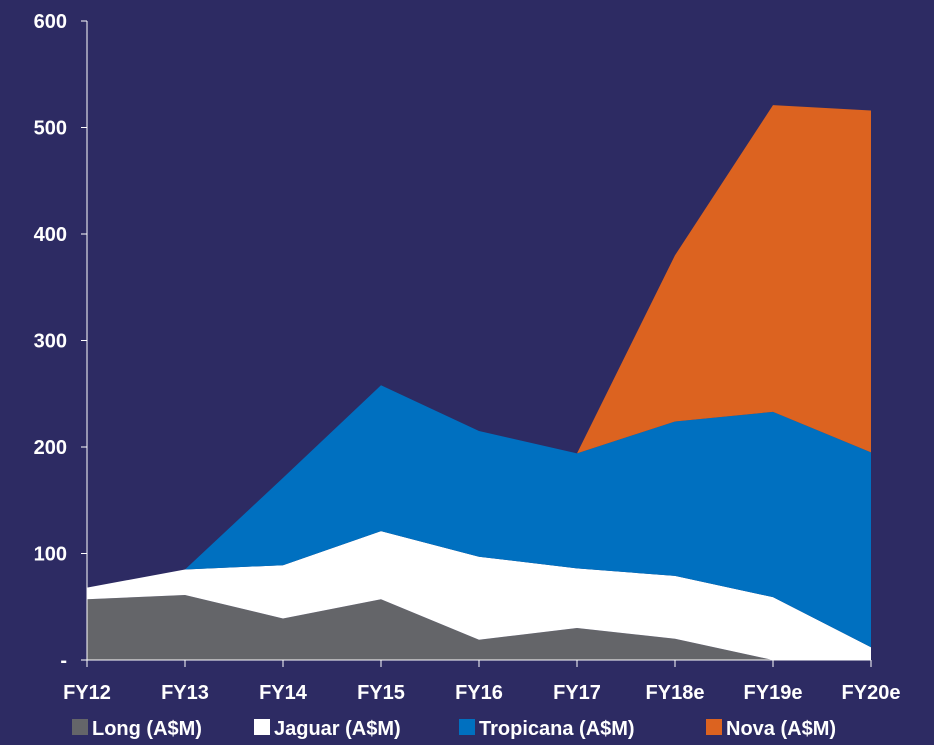 The width and height of the screenshot is (934, 745). I want to click on legend-item-nova: Nova (A$M), so click(771, 729).